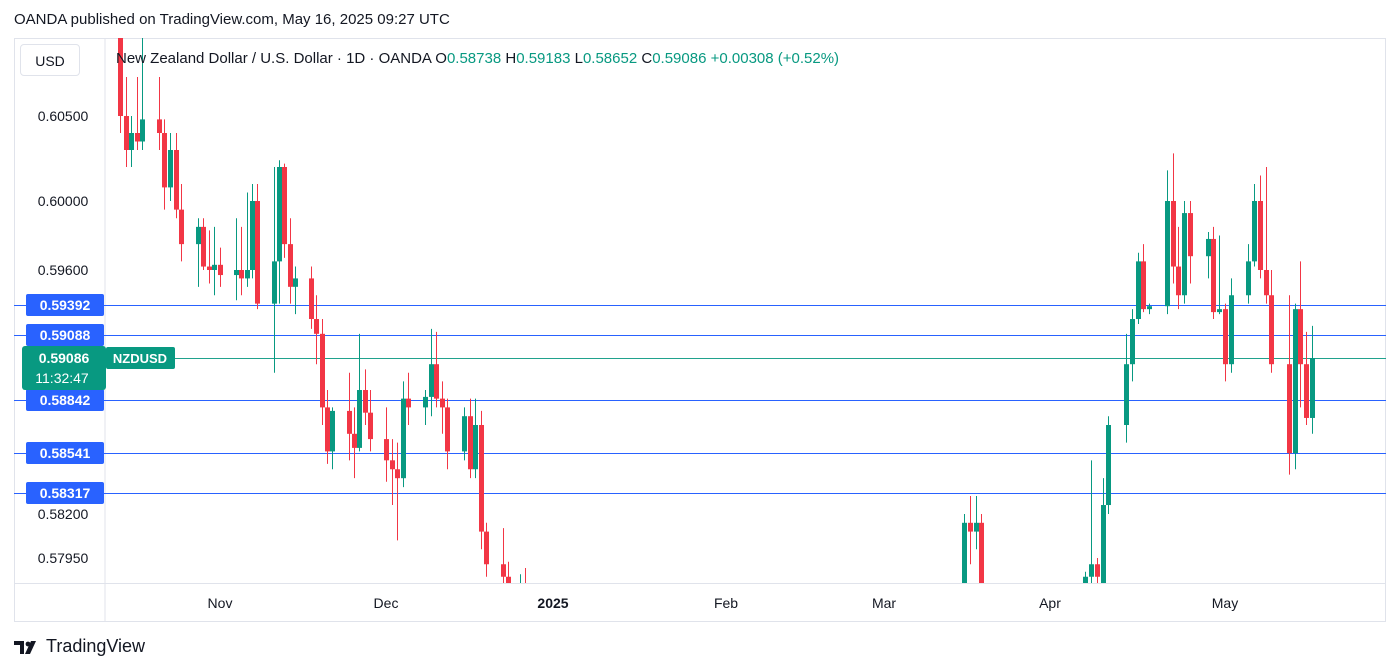 The width and height of the screenshot is (1400, 670). Describe the element at coordinates (65, 453) in the screenshot. I see `level-price-label: 0.58541` at that location.